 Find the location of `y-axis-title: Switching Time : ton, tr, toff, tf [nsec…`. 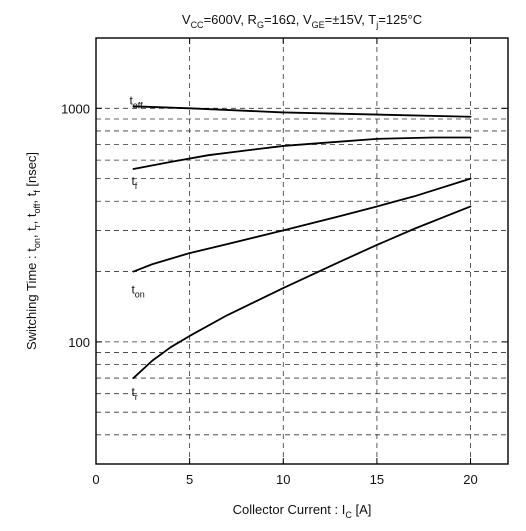

y-axis-title: Switching Time : ton, tr, toff, tf [nsec… is located at coordinates (33, 251).